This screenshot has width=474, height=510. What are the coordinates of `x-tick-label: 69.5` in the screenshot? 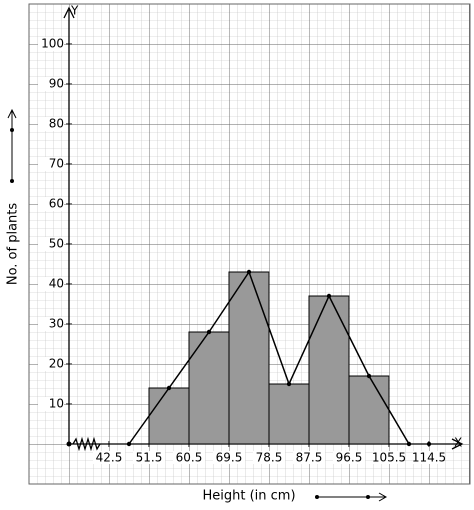 It's located at (229, 458).